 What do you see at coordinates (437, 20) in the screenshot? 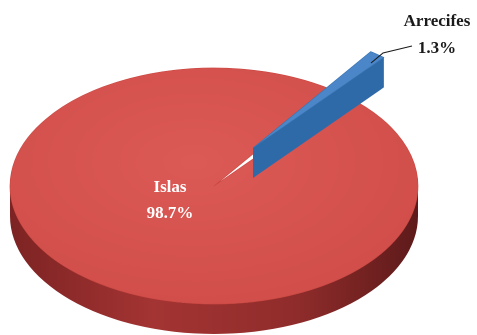
I see `slice-label-arrecifes-name: Arrecifes` at bounding box center [437, 20].